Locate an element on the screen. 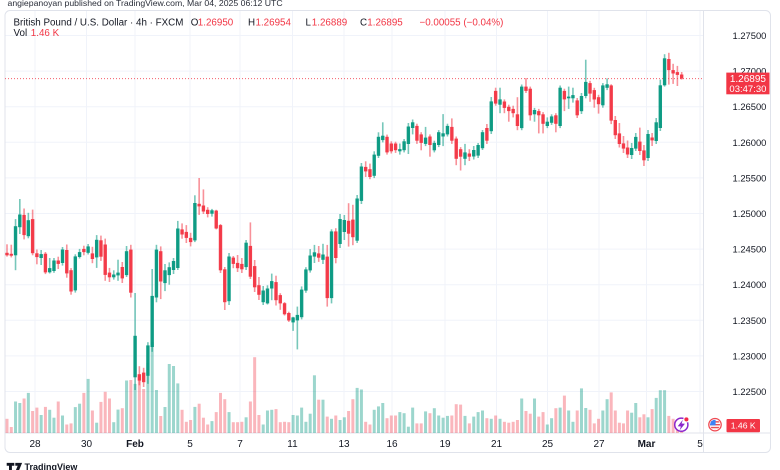 Image resolution: width=780 pixels, height=470 pixels. svg-text: TradingView is located at coordinates (52, 466).